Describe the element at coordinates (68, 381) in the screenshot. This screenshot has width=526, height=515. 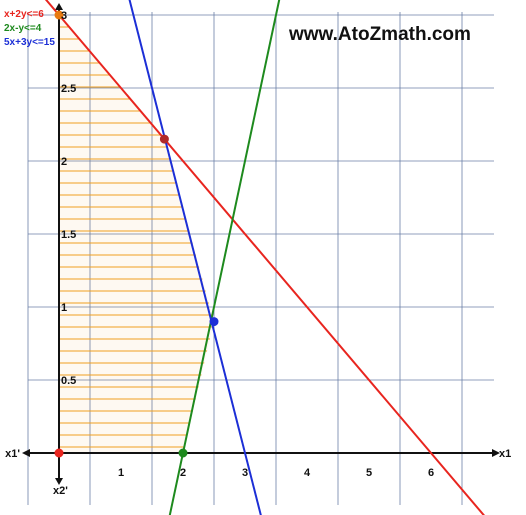
I see `y-tick-label: 0.5` at that location.